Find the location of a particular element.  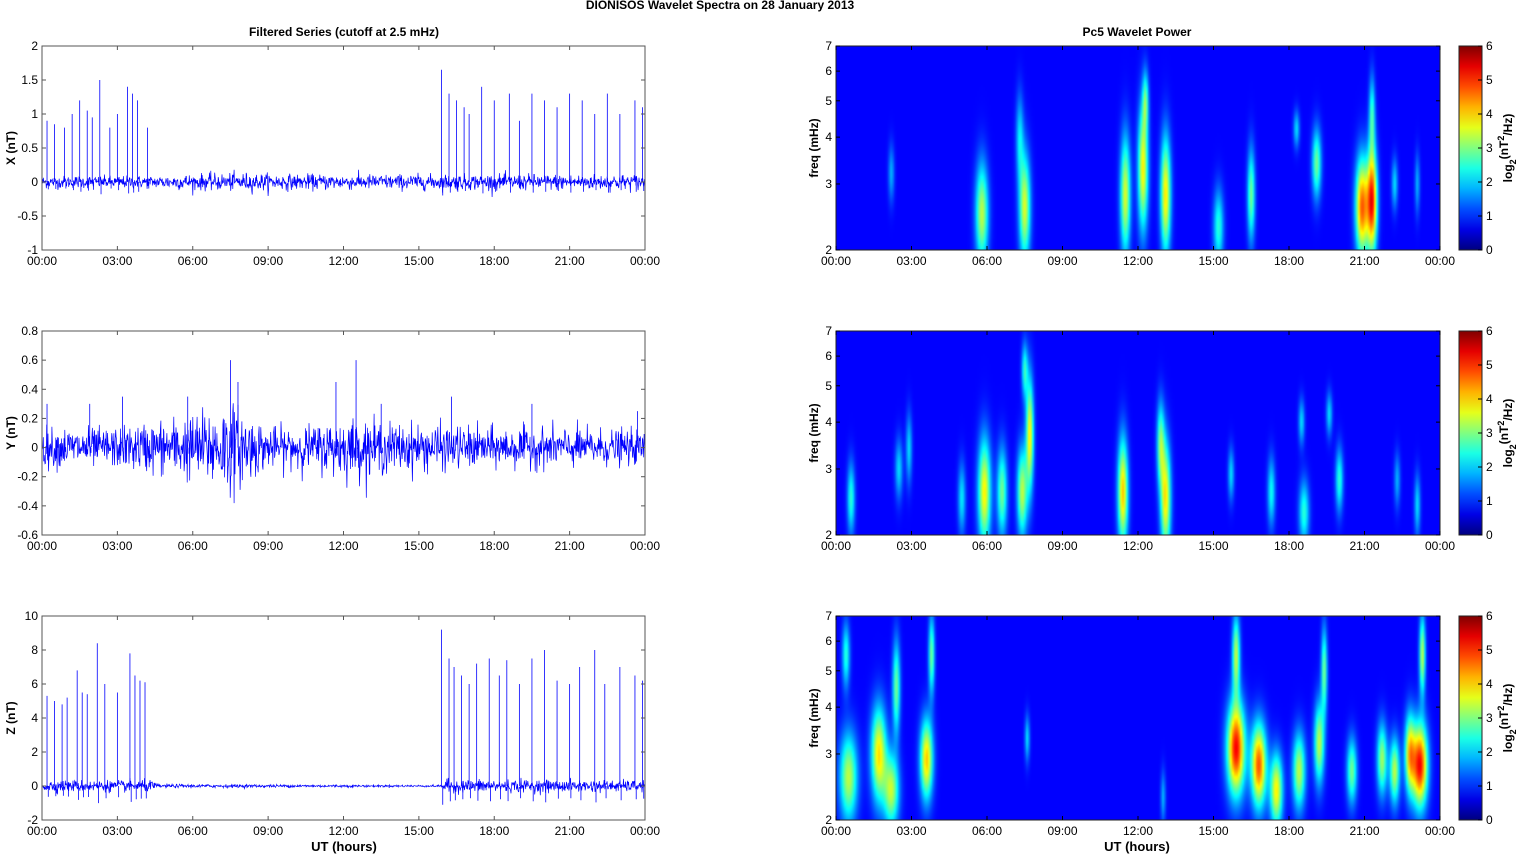

y-tick-label: -0.6 is located at coordinates (27, 535).